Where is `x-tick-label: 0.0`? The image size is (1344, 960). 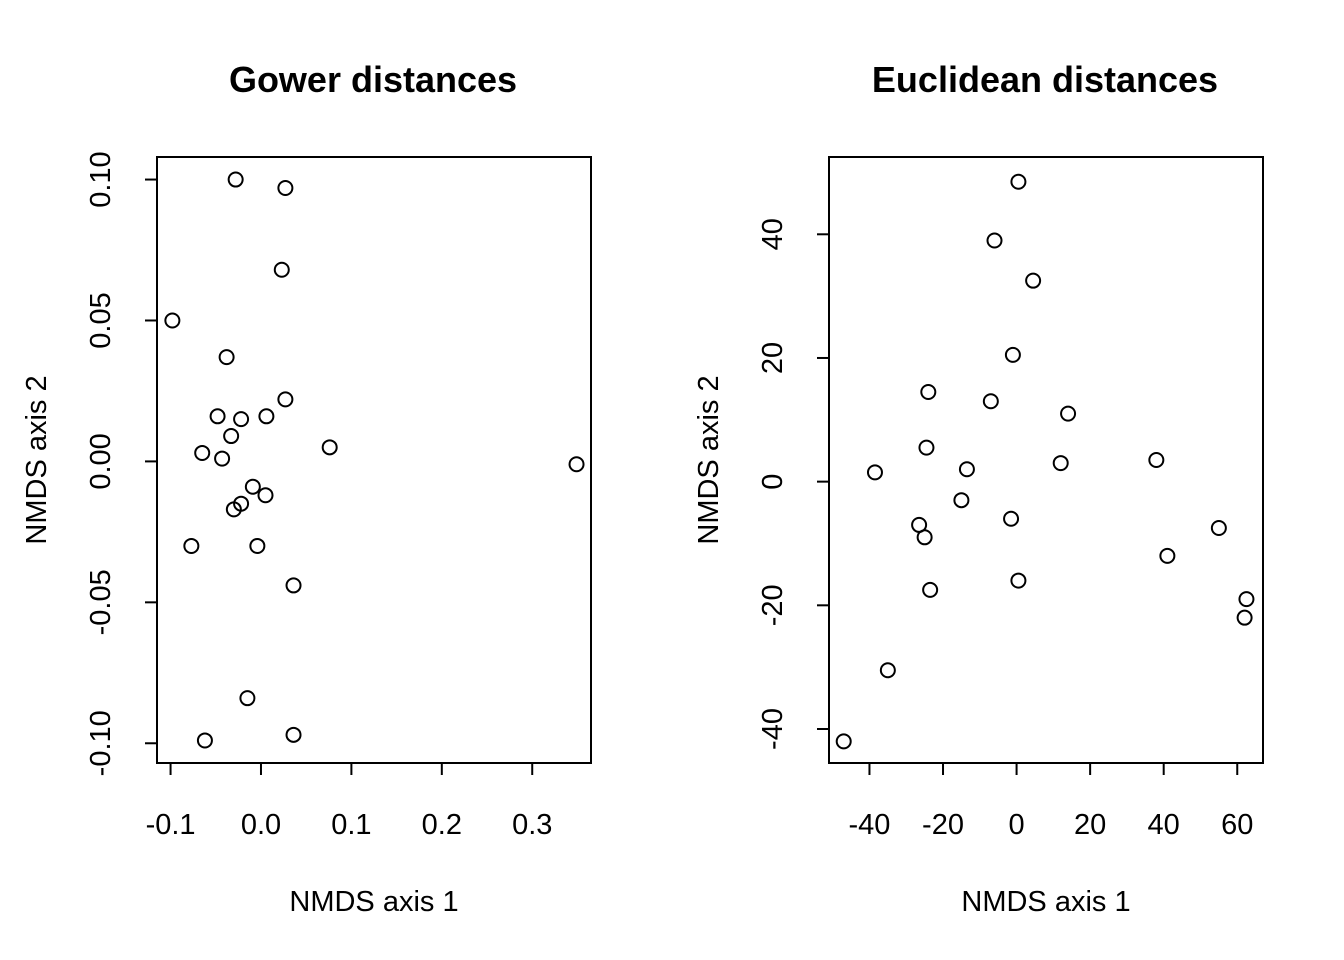
x-tick-label: 0.0 is located at coordinates (261, 825).